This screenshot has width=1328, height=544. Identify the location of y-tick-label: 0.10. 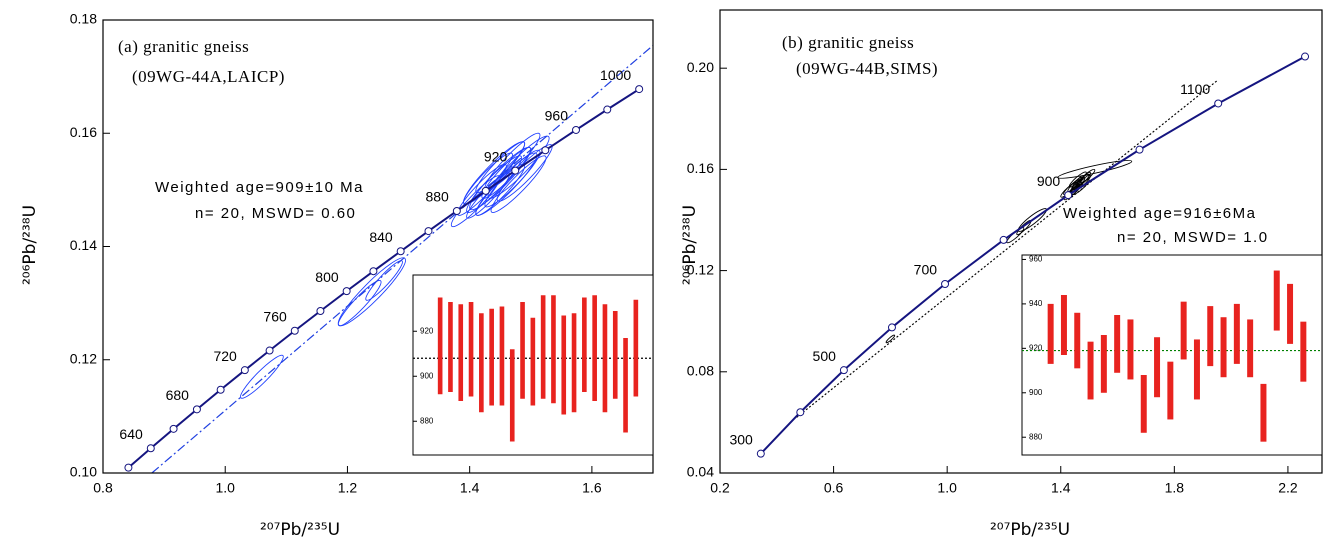
(83, 472).